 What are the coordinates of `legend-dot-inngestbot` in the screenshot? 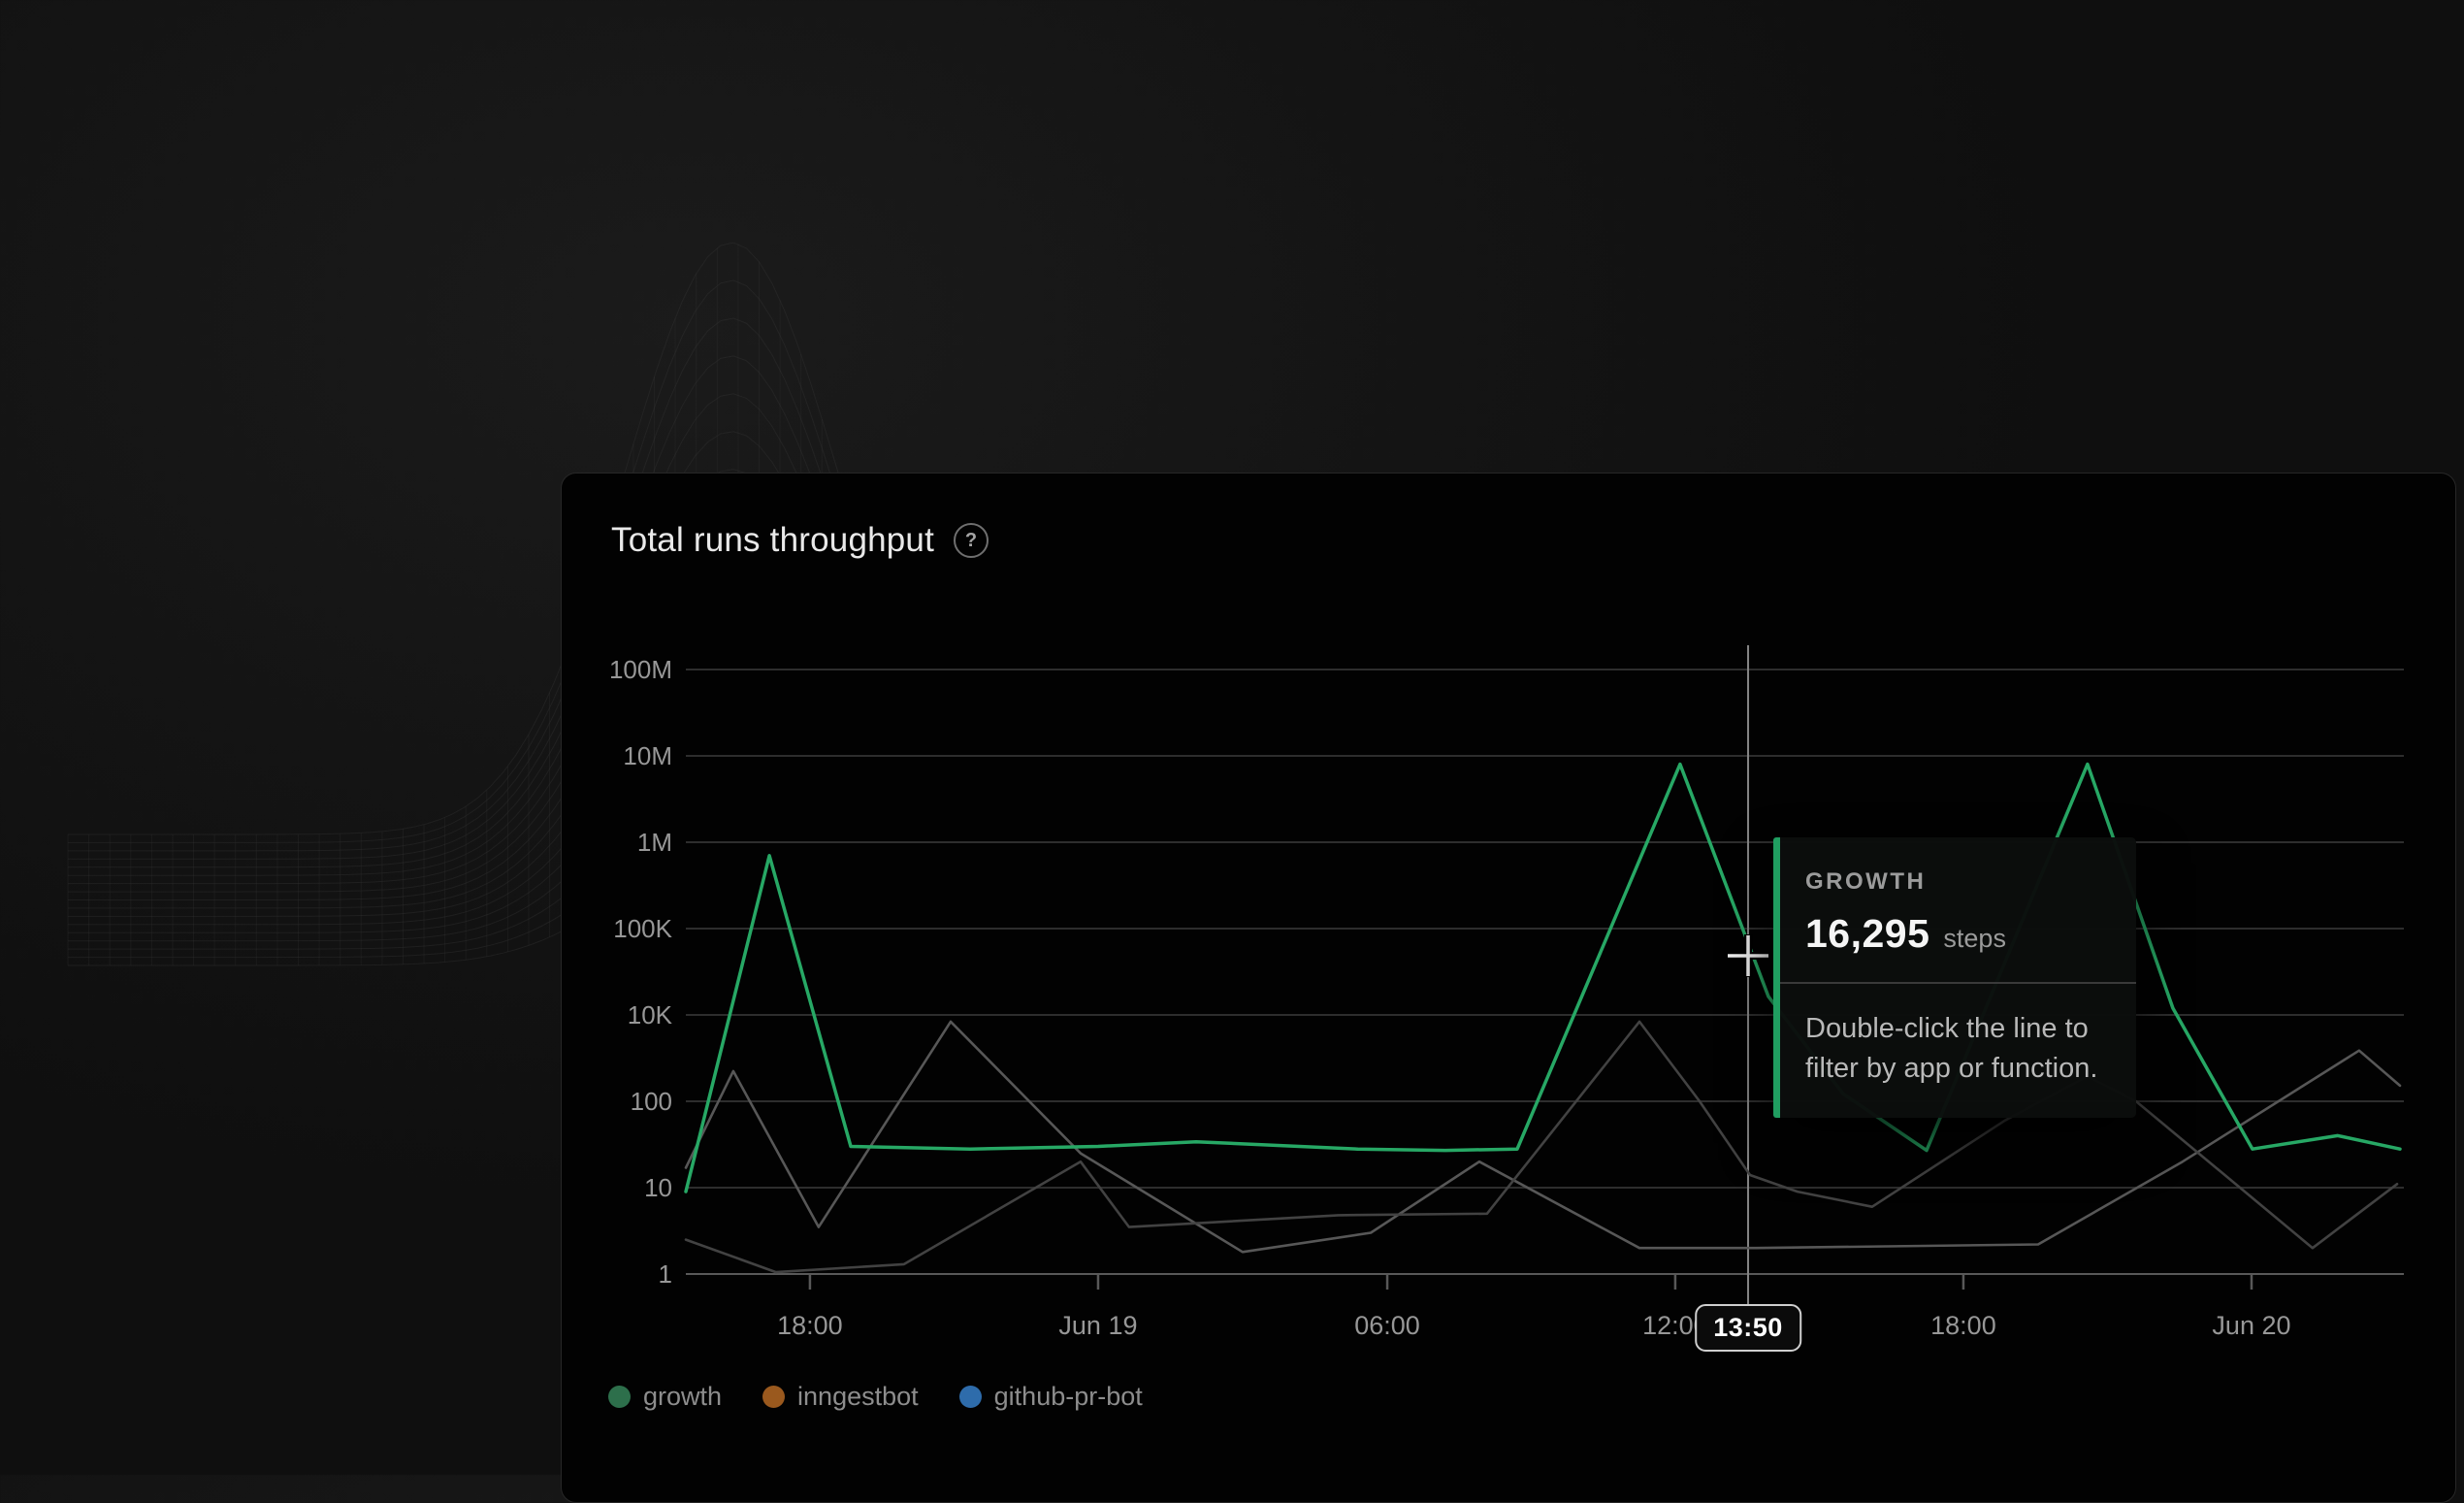 It's located at (774, 1397).